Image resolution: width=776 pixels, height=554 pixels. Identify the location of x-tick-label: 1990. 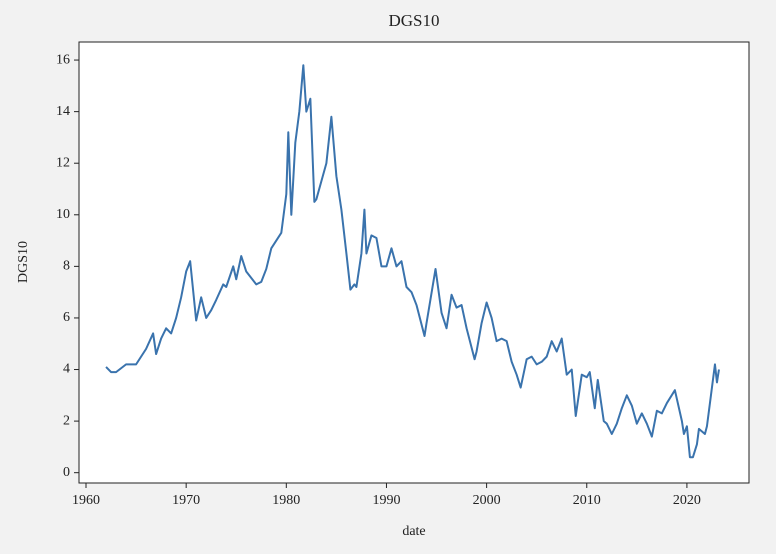
(386, 500).